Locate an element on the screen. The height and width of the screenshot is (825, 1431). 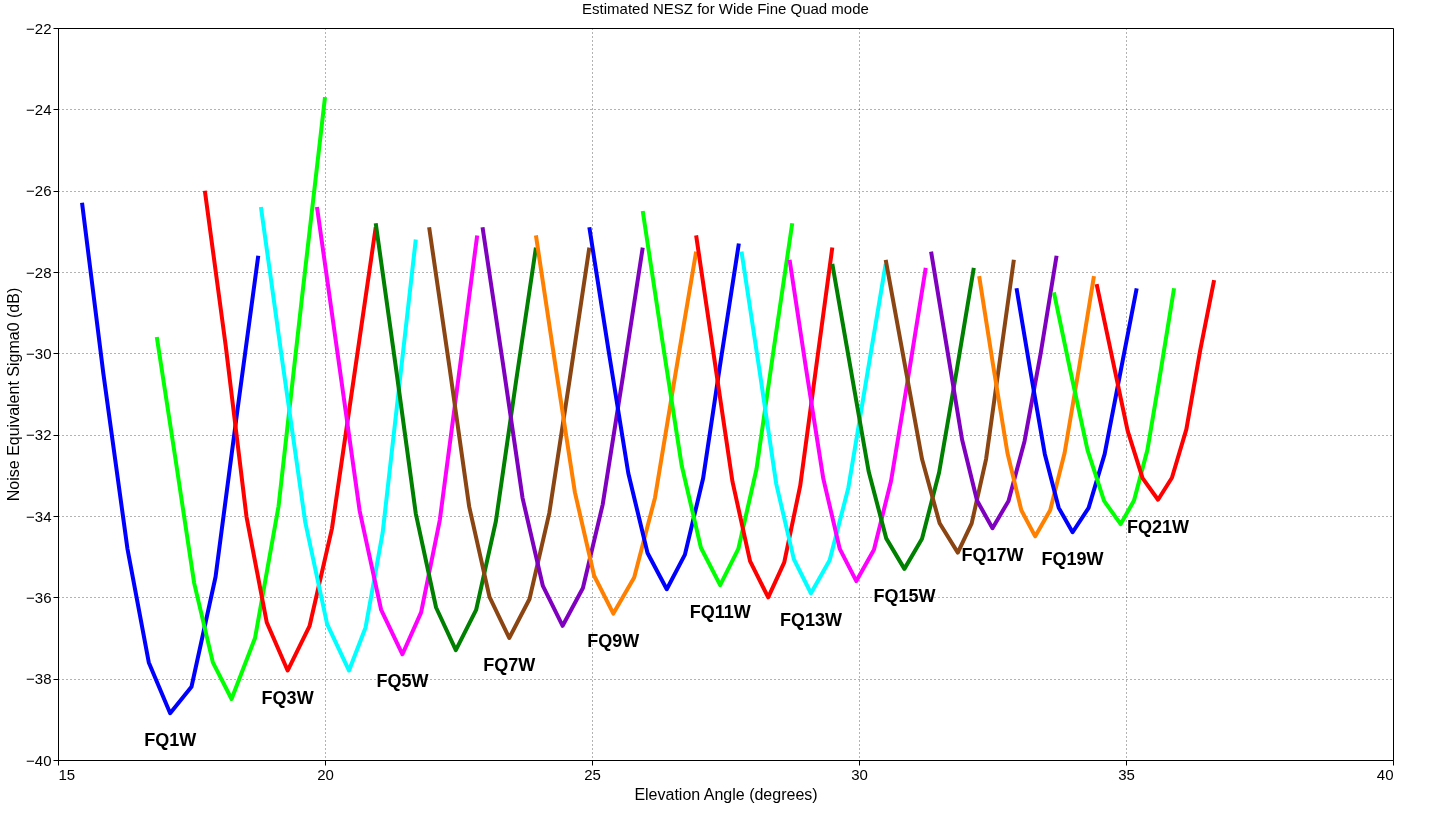
y-tick-label: −40 is located at coordinates (39, 760).